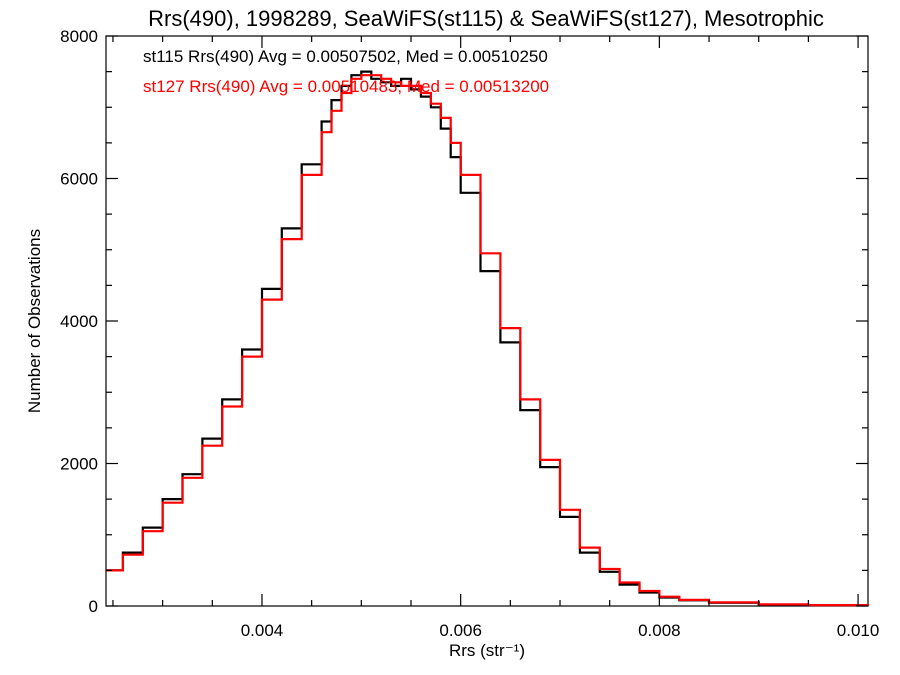  Describe the element at coordinates (262, 630) in the screenshot. I see `x-tick-label: 0.004` at that location.